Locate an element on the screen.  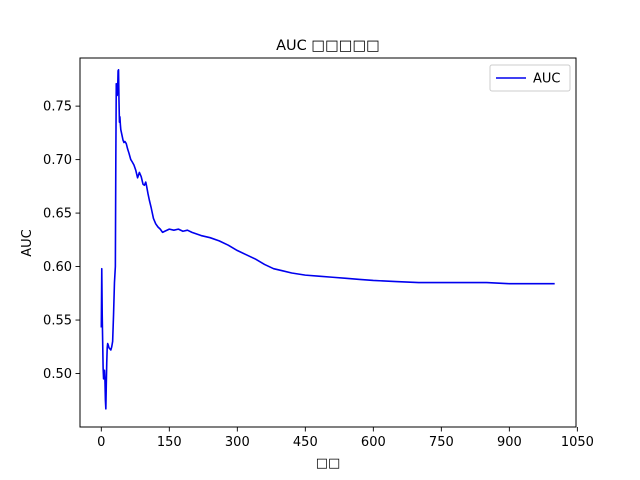
y-tick-label: 0.65 is located at coordinates (57, 214).